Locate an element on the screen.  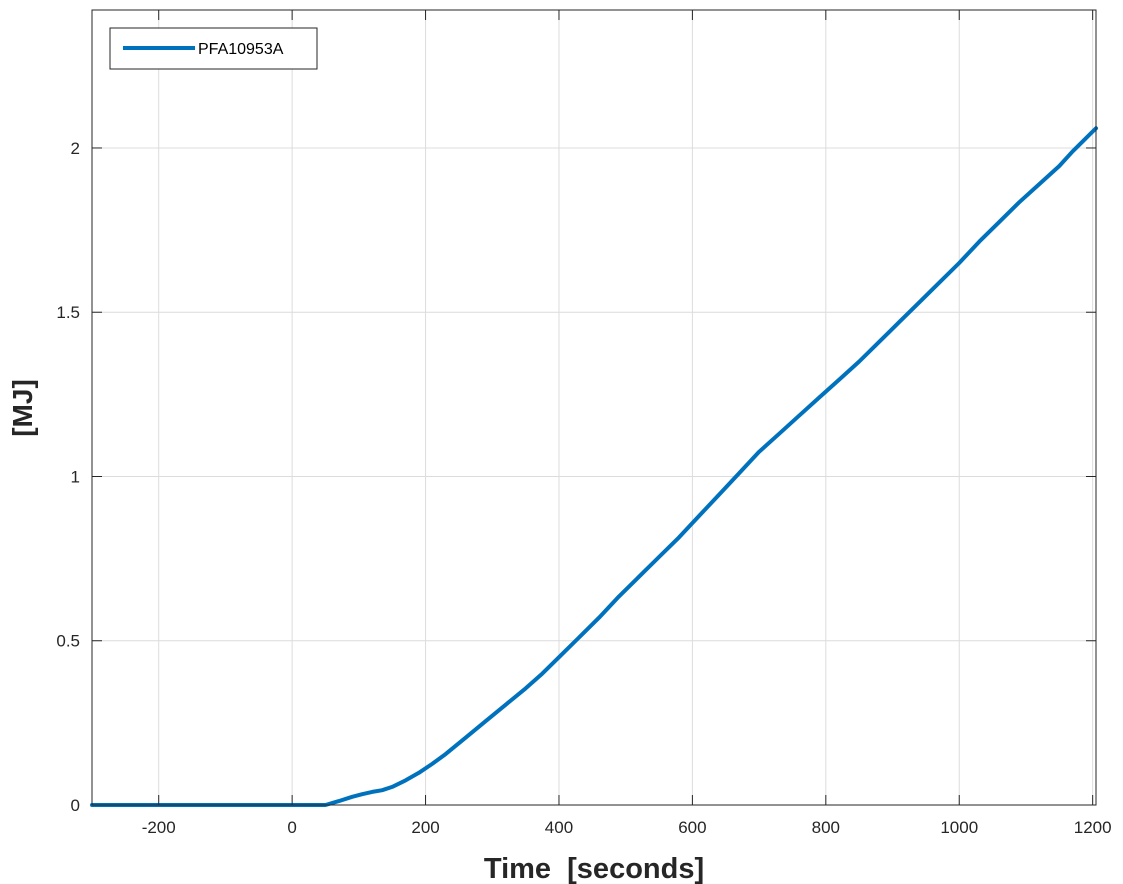
y-tick-labels: 0 0.5 1 1.5 2 is located at coordinates (68, 477).